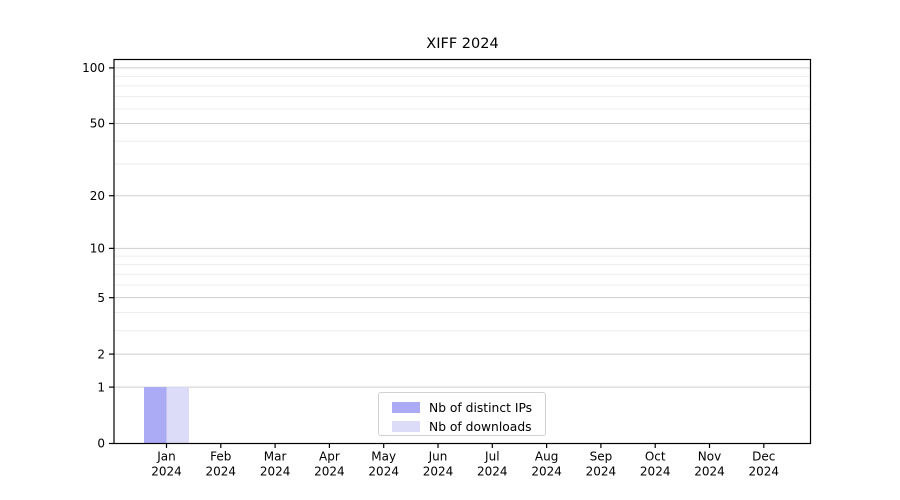 The width and height of the screenshot is (900, 500). What do you see at coordinates (166, 457) in the screenshot?
I see `x-tick-label-month: Jan` at bounding box center [166, 457].